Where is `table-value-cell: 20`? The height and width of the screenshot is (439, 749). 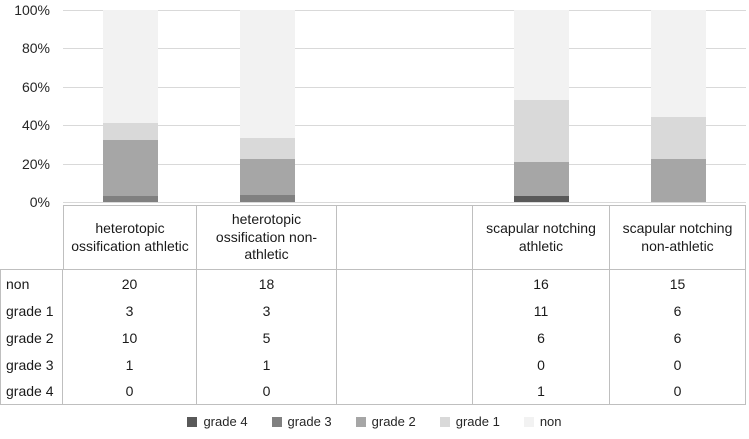
table-value-cell: 20 is located at coordinates (130, 283).